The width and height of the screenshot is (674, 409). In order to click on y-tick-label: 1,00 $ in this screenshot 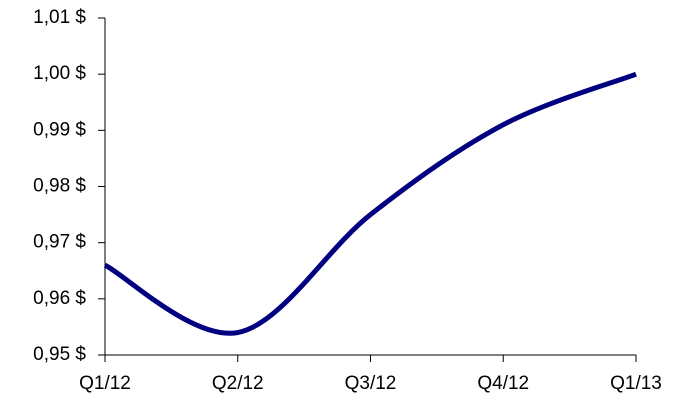, I will do `click(59, 73)`.